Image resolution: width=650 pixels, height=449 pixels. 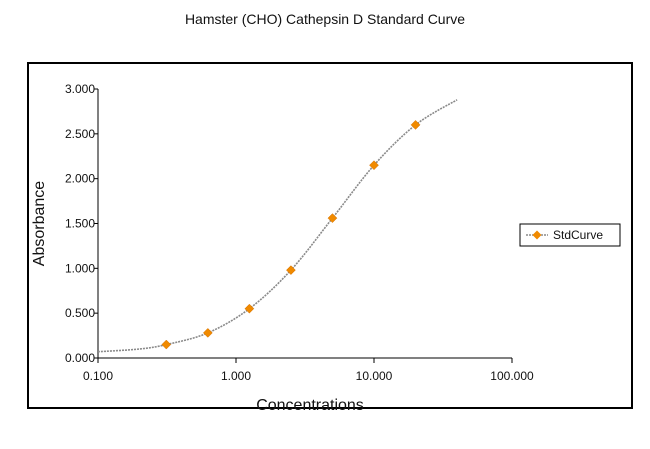 I want to click on legend: StdCurve, so click(x=570, y=235).